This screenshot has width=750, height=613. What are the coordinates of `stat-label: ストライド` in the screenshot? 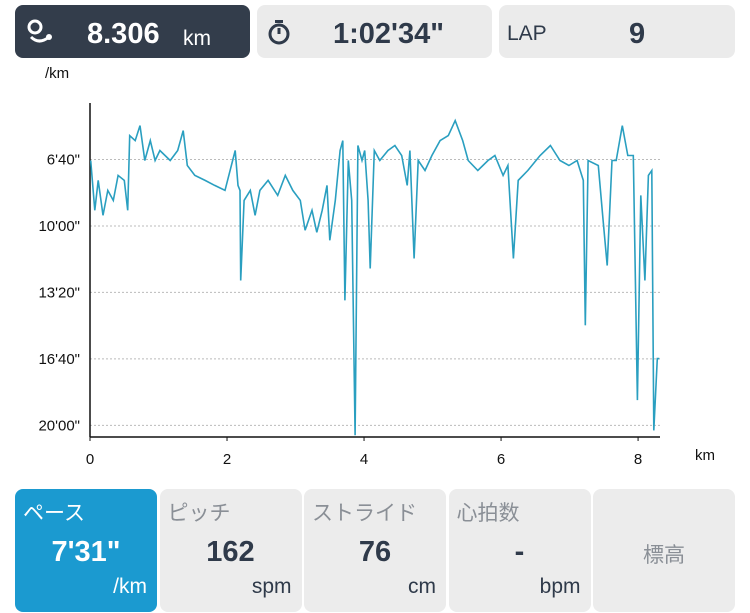 It's located at (364, 513).